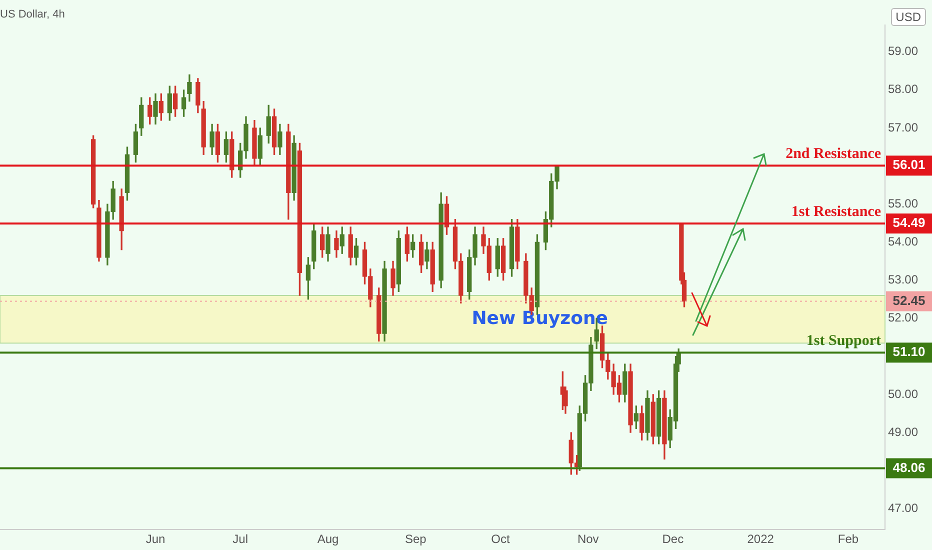  What do you see at coordinates (903, 127) in the screenshot?
I see `y-tick-label: 57.00` at bounding box center [903, 127].